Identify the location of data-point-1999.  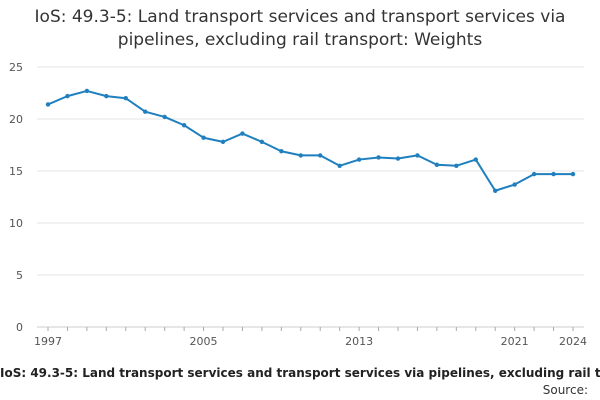
(87, 91).